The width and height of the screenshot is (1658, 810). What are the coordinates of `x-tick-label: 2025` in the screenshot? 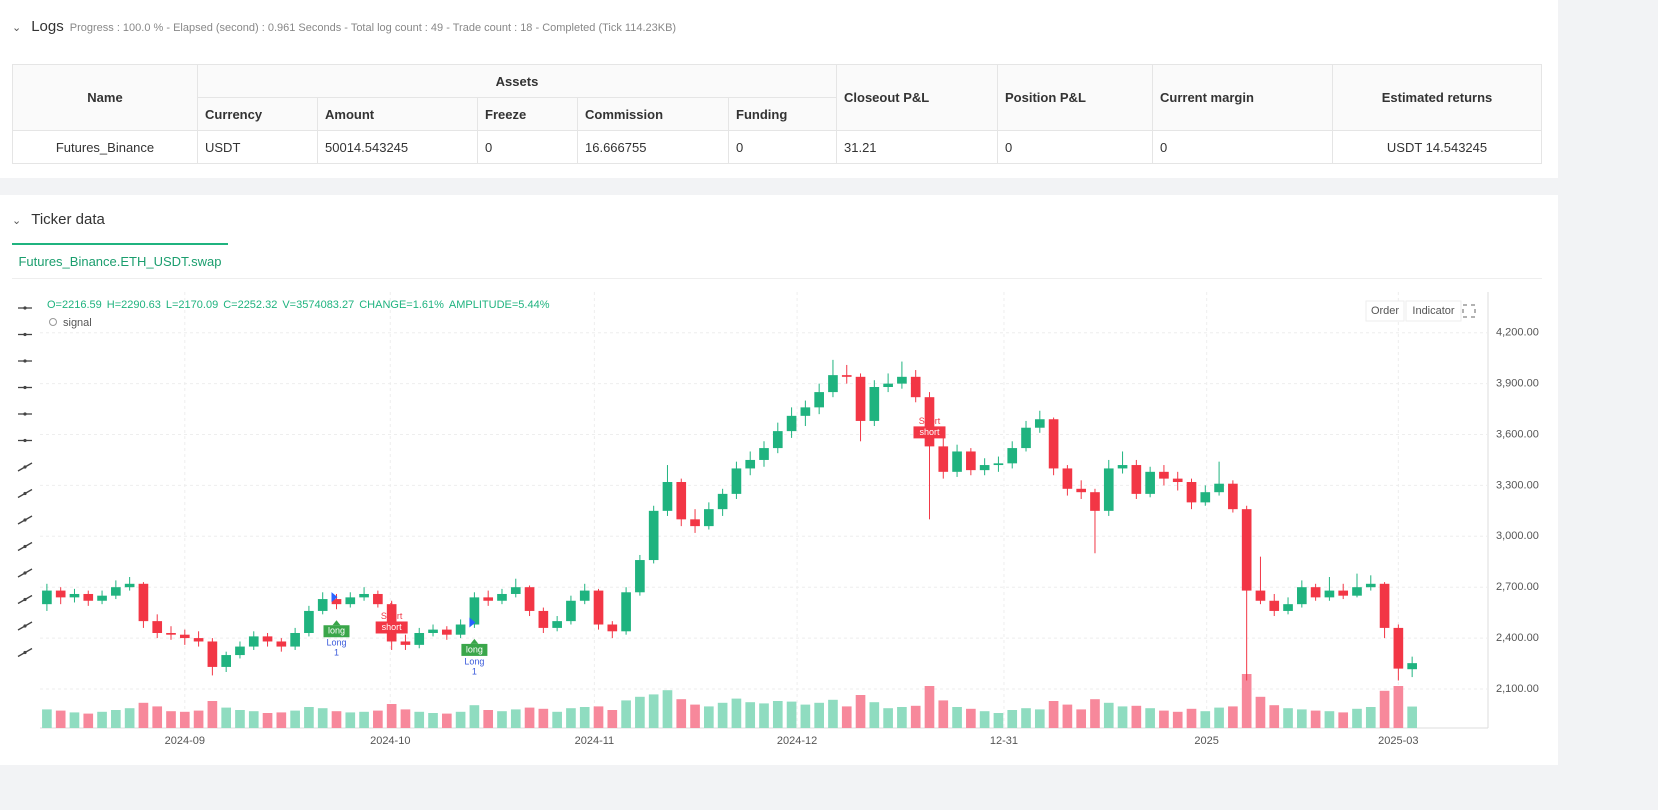 It's located at (1206, 741).